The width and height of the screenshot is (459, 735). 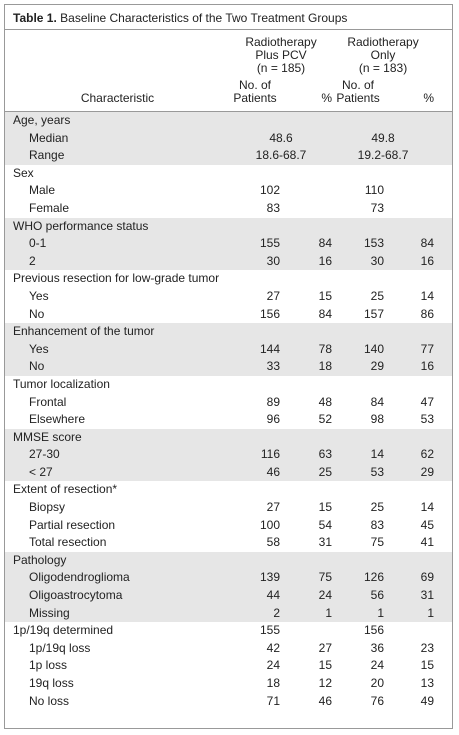 What do you see at coordinates (306, 455) in the screenshot?
I see `cell-value: 63` at bounding box center [306, 455].